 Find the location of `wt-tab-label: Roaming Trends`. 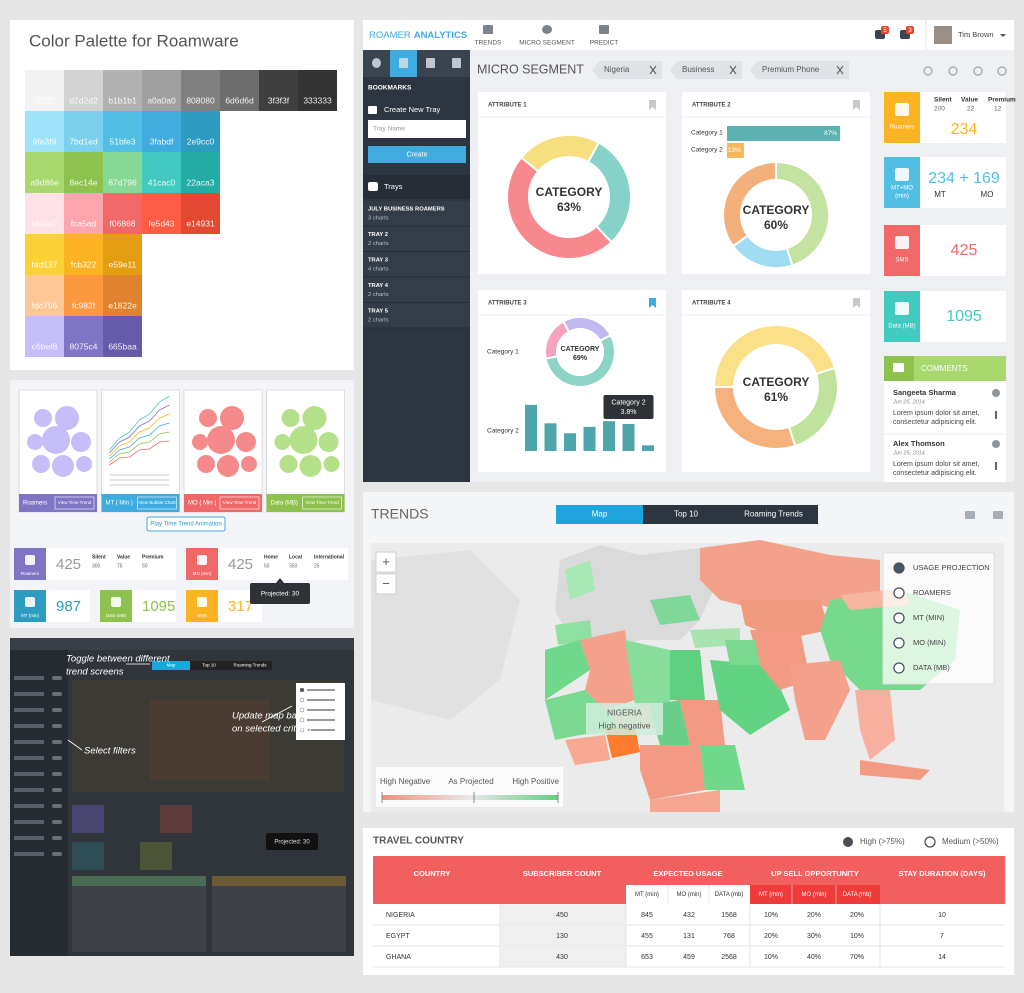

wt-tab-label: Roaming Trends is located at coordinates (250, 665).